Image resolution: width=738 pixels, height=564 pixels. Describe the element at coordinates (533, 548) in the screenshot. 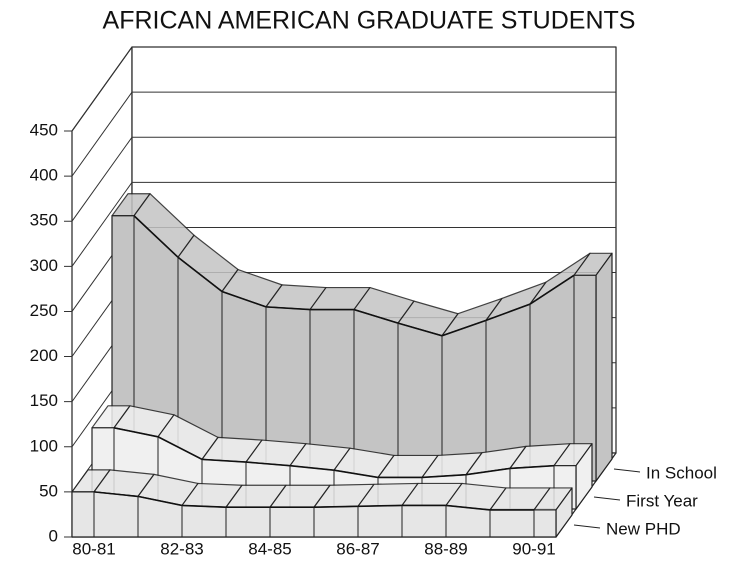

I see `x-tick-label: 90-91` at that location.